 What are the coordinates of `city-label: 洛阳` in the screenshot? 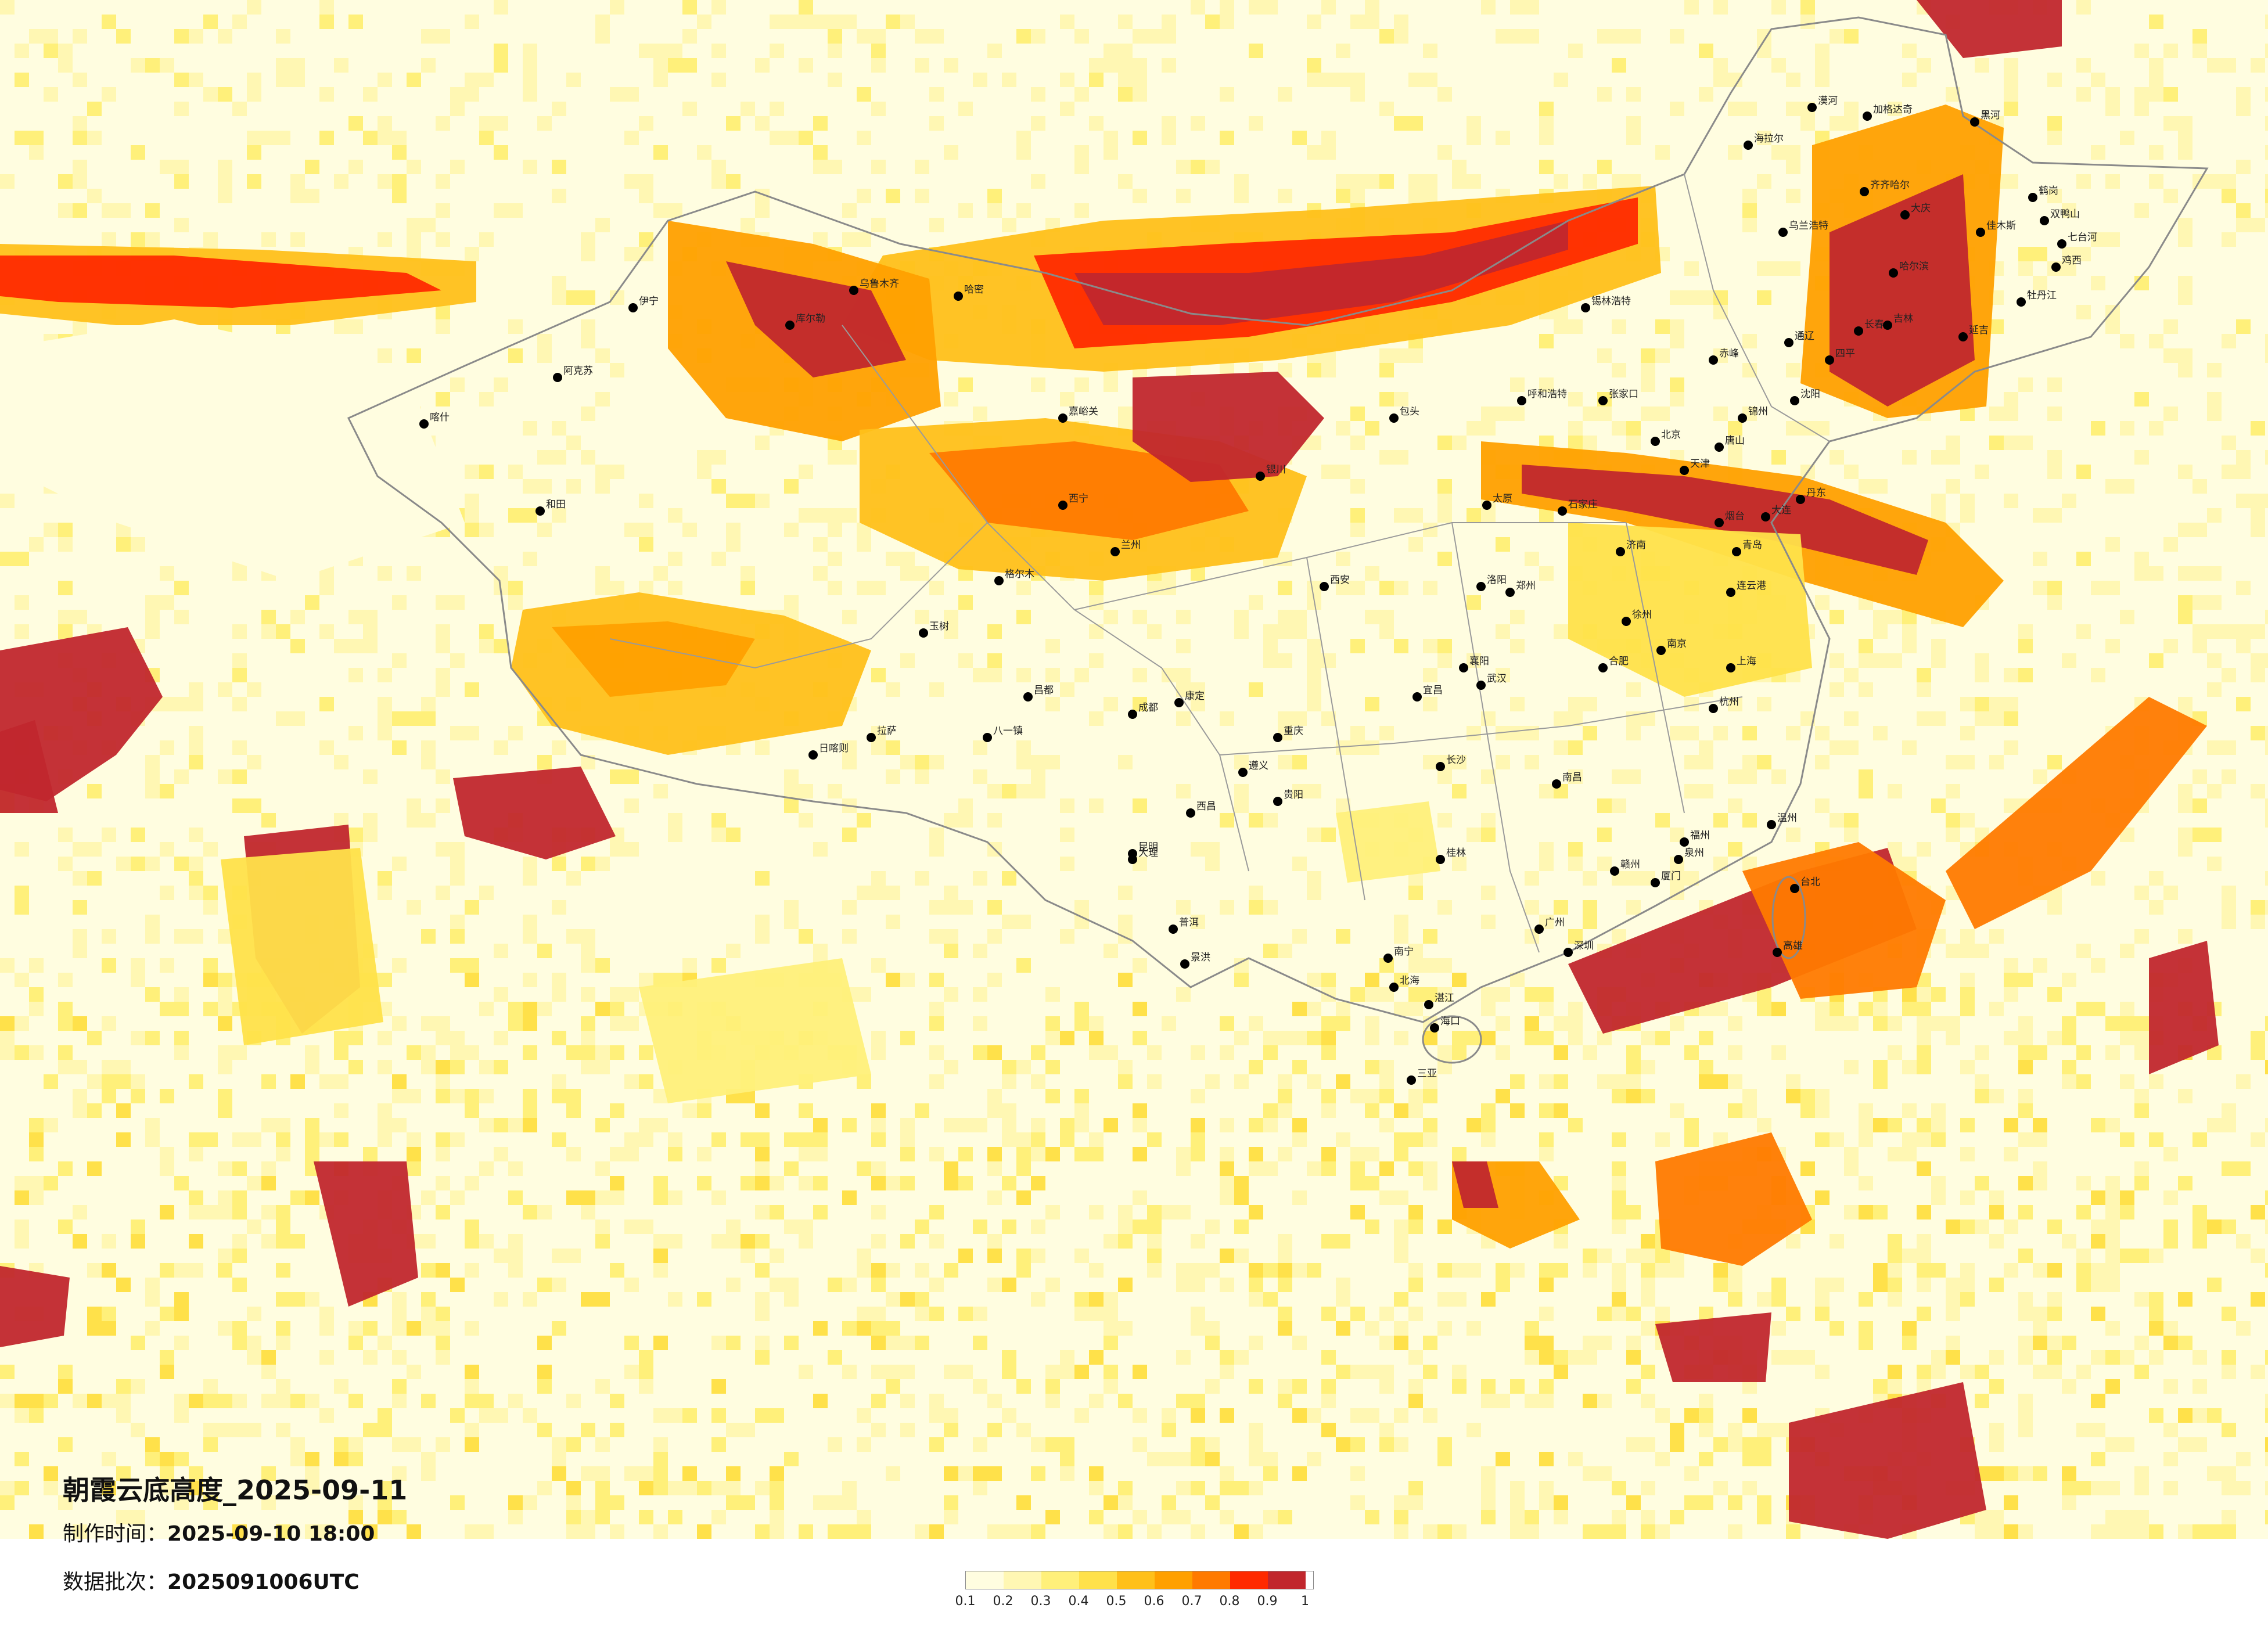 It's located at (1497, 580).